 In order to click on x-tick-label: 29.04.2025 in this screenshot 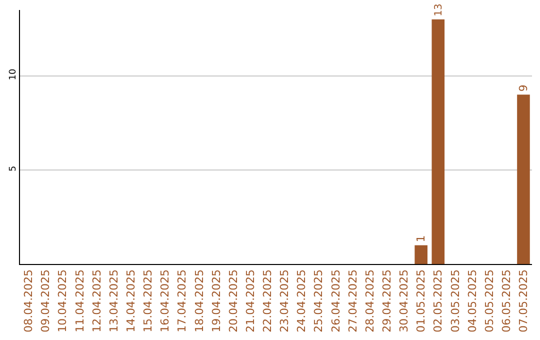, I will do `click(387, 300)`.